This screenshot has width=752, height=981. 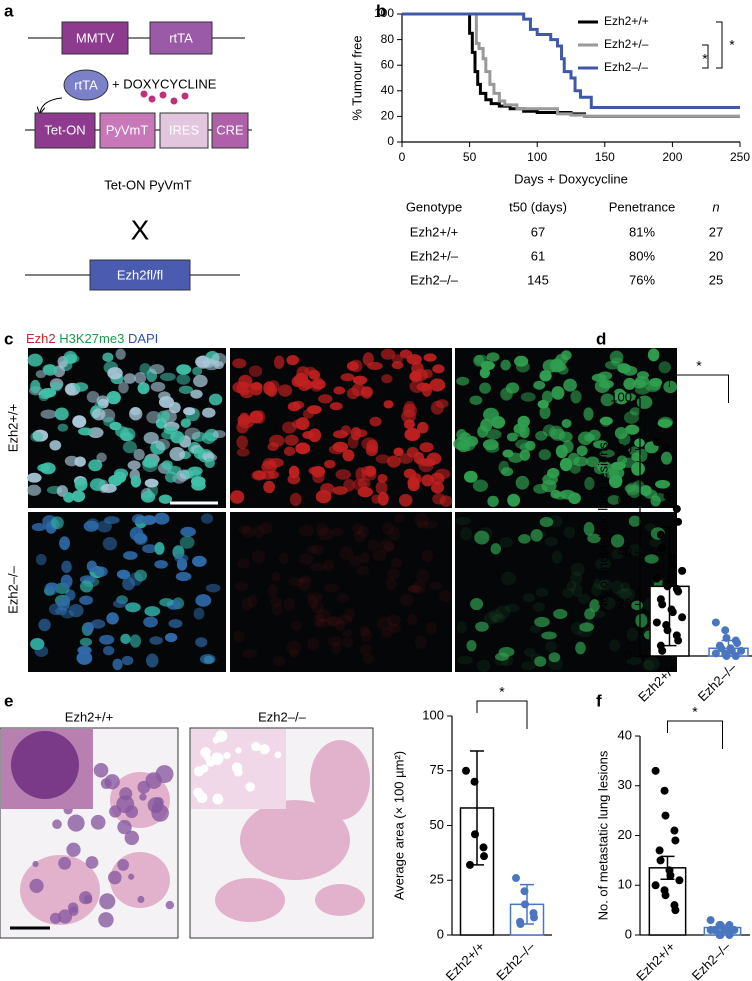 What do you see at coordinates (602, 527) in the screenshot?
I see `y-axis-label: No. of metastatic lung lesions` at bounding box center [602, 527].